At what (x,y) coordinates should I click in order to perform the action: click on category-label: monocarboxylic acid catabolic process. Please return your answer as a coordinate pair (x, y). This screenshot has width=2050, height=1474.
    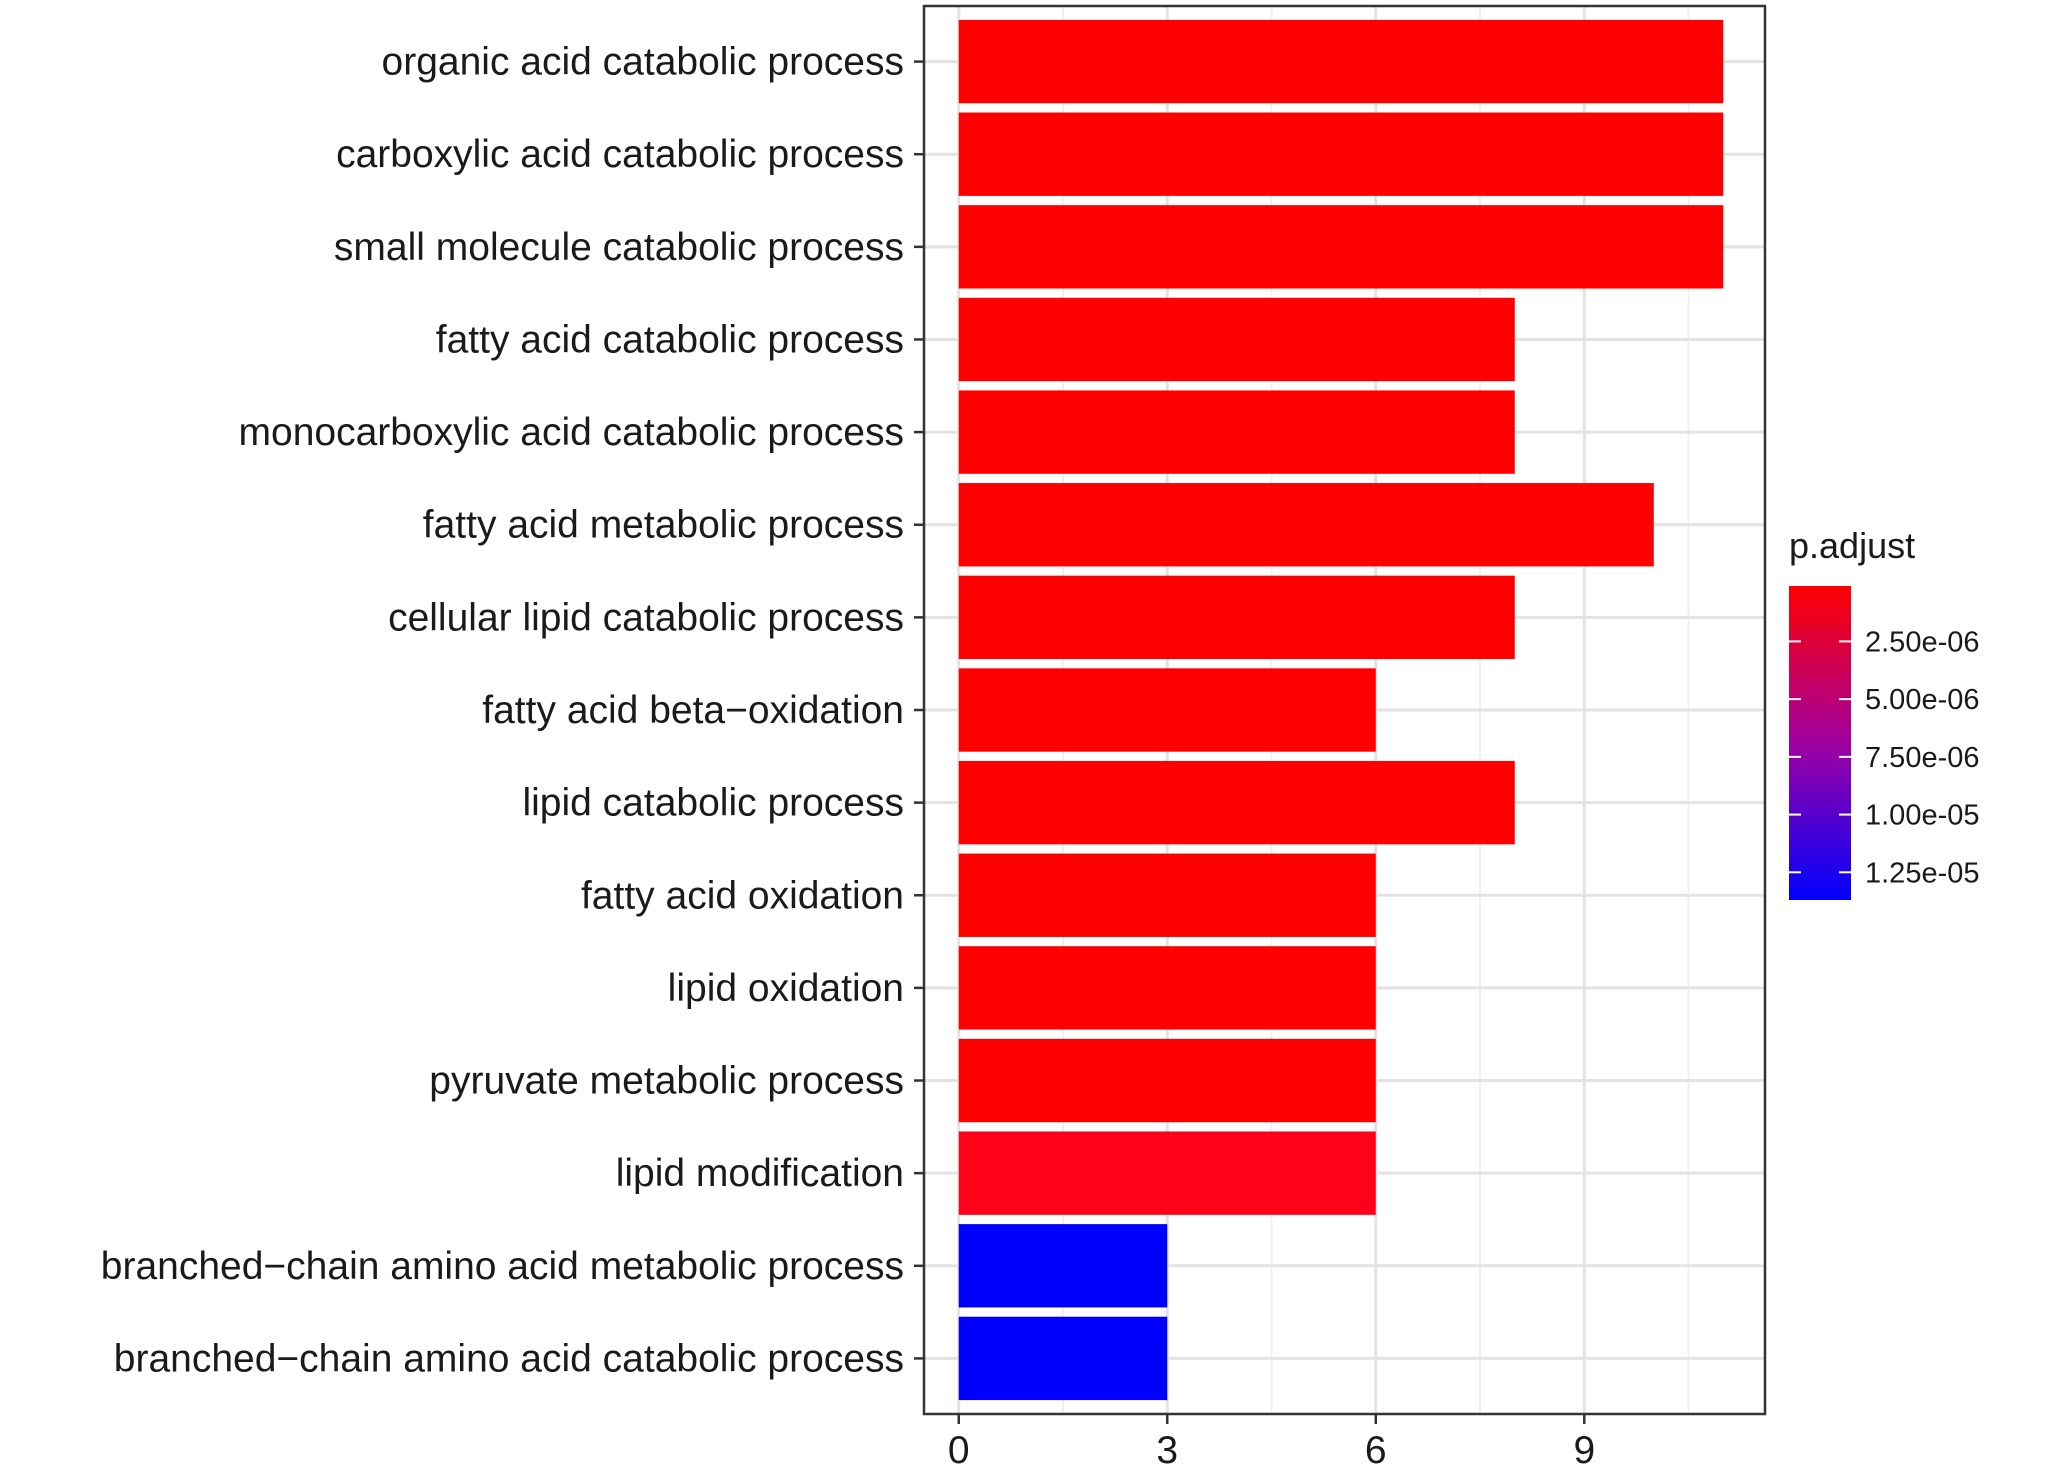
    Looking at the image, I should click on (571, 432).